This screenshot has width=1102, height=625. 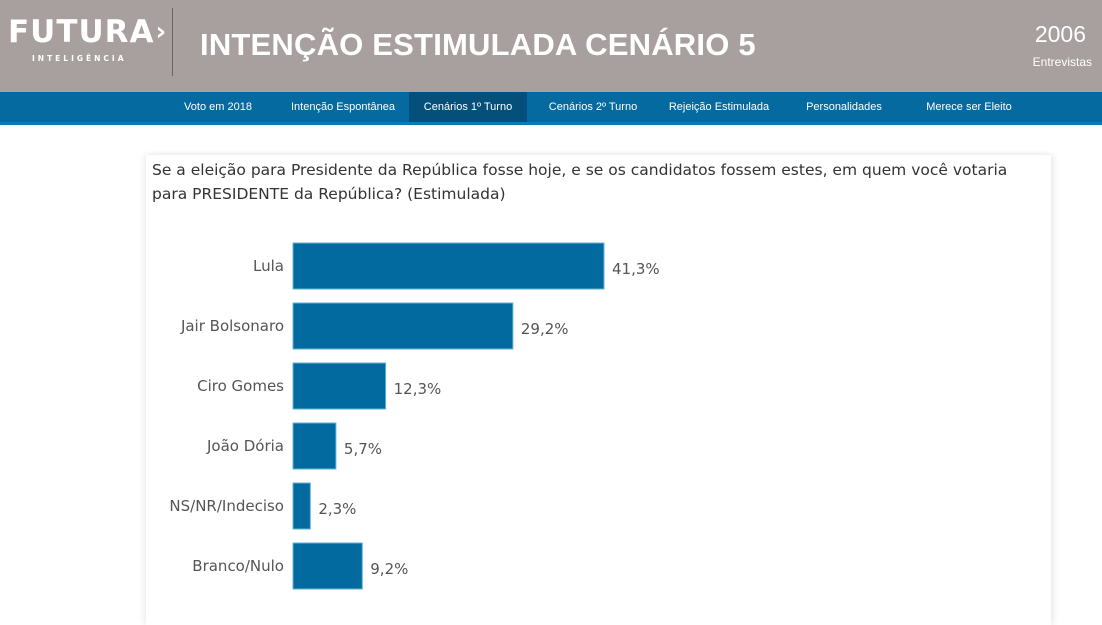 I want to click on bar-joao-doria, so click(x=314, y=446).